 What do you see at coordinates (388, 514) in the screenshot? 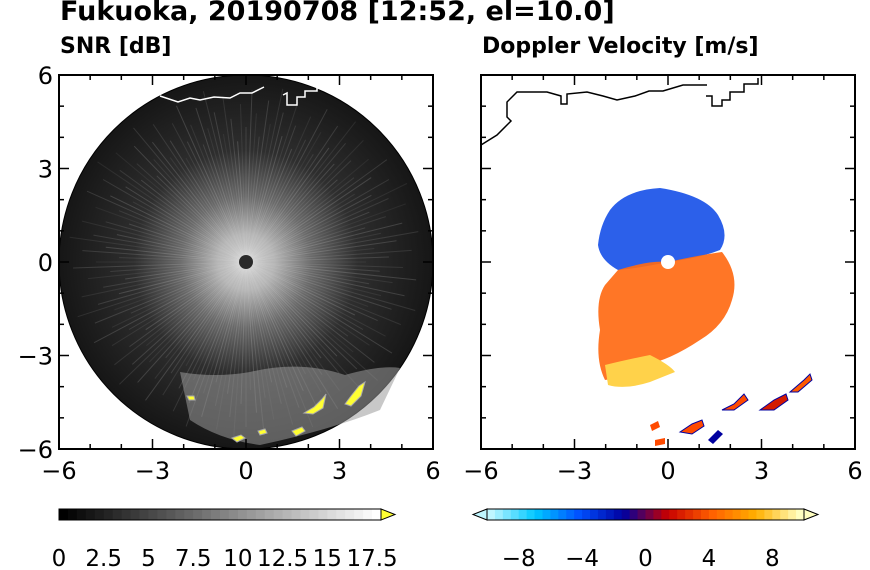
I see `snr-colorbar-extend-arrow` at bounding box center [388, 514].